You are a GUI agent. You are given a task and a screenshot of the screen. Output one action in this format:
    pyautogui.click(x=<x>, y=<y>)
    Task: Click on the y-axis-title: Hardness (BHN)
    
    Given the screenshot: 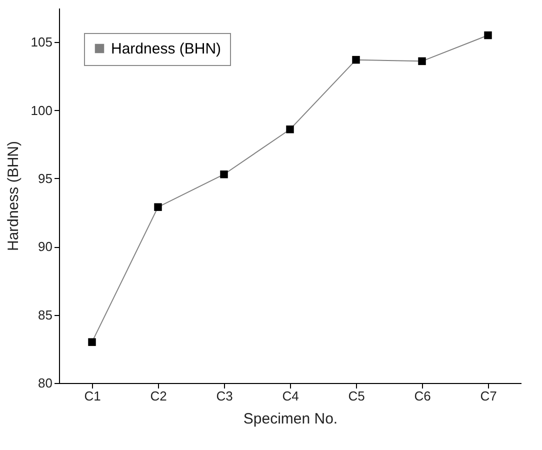 What is the action you would take?
    pyautogui.click(x=13, y=196)
    